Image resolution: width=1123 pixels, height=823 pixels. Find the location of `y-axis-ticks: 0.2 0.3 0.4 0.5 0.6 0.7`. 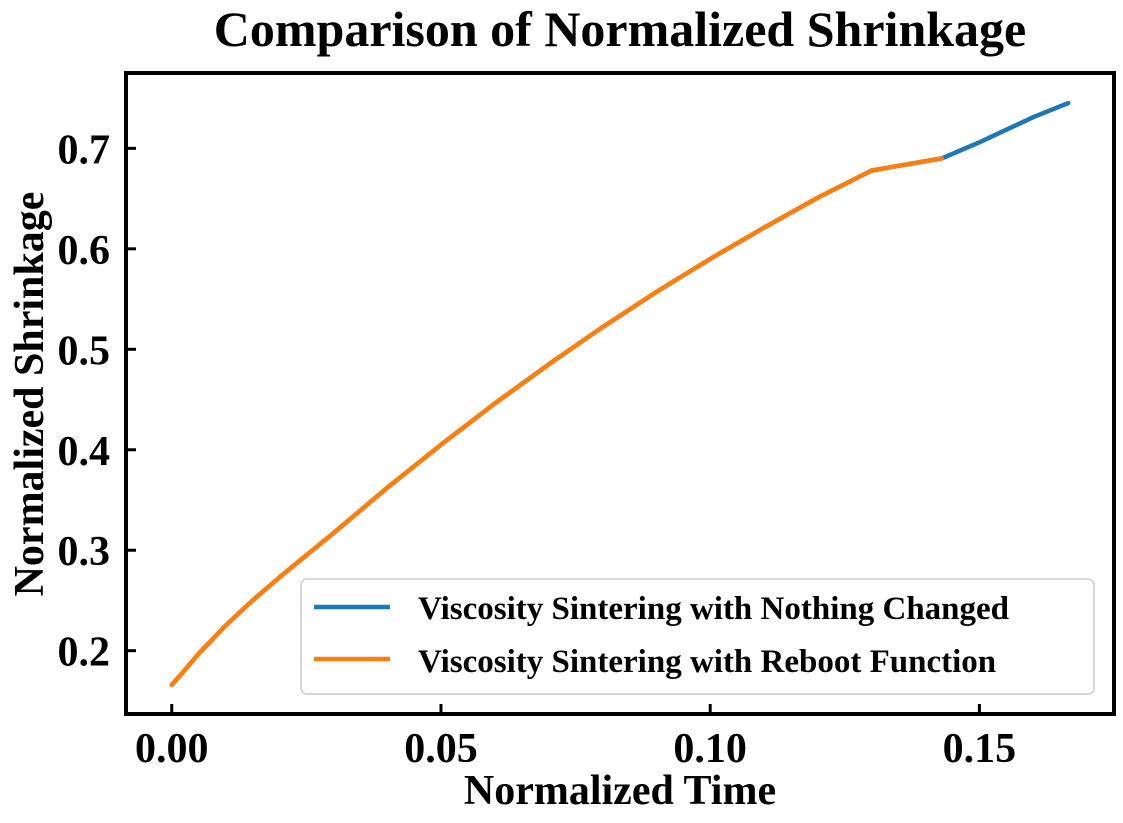

y-axis-ticks: 0.2 0.3 0.4 0.5 0.6 0.7 is located at coordinates (97, 401).